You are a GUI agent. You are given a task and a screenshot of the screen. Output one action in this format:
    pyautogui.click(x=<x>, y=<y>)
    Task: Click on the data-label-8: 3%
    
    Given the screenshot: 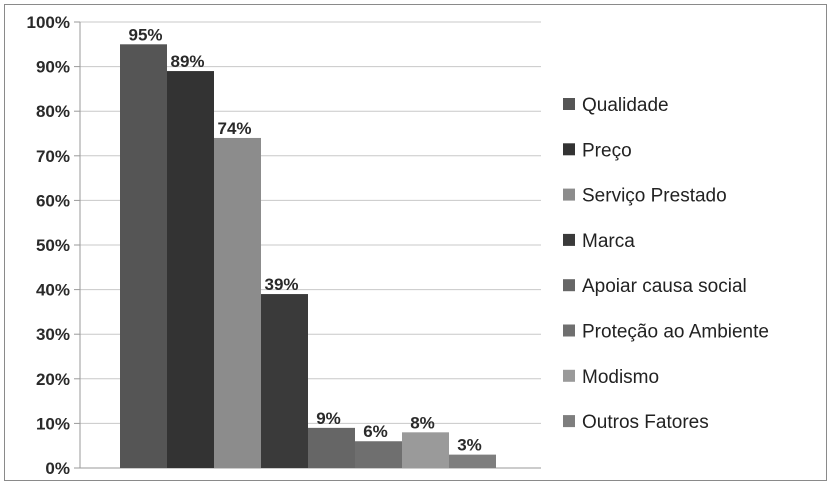 What is the action you would take?
    pyautogui.click(x=469, y=445)
    